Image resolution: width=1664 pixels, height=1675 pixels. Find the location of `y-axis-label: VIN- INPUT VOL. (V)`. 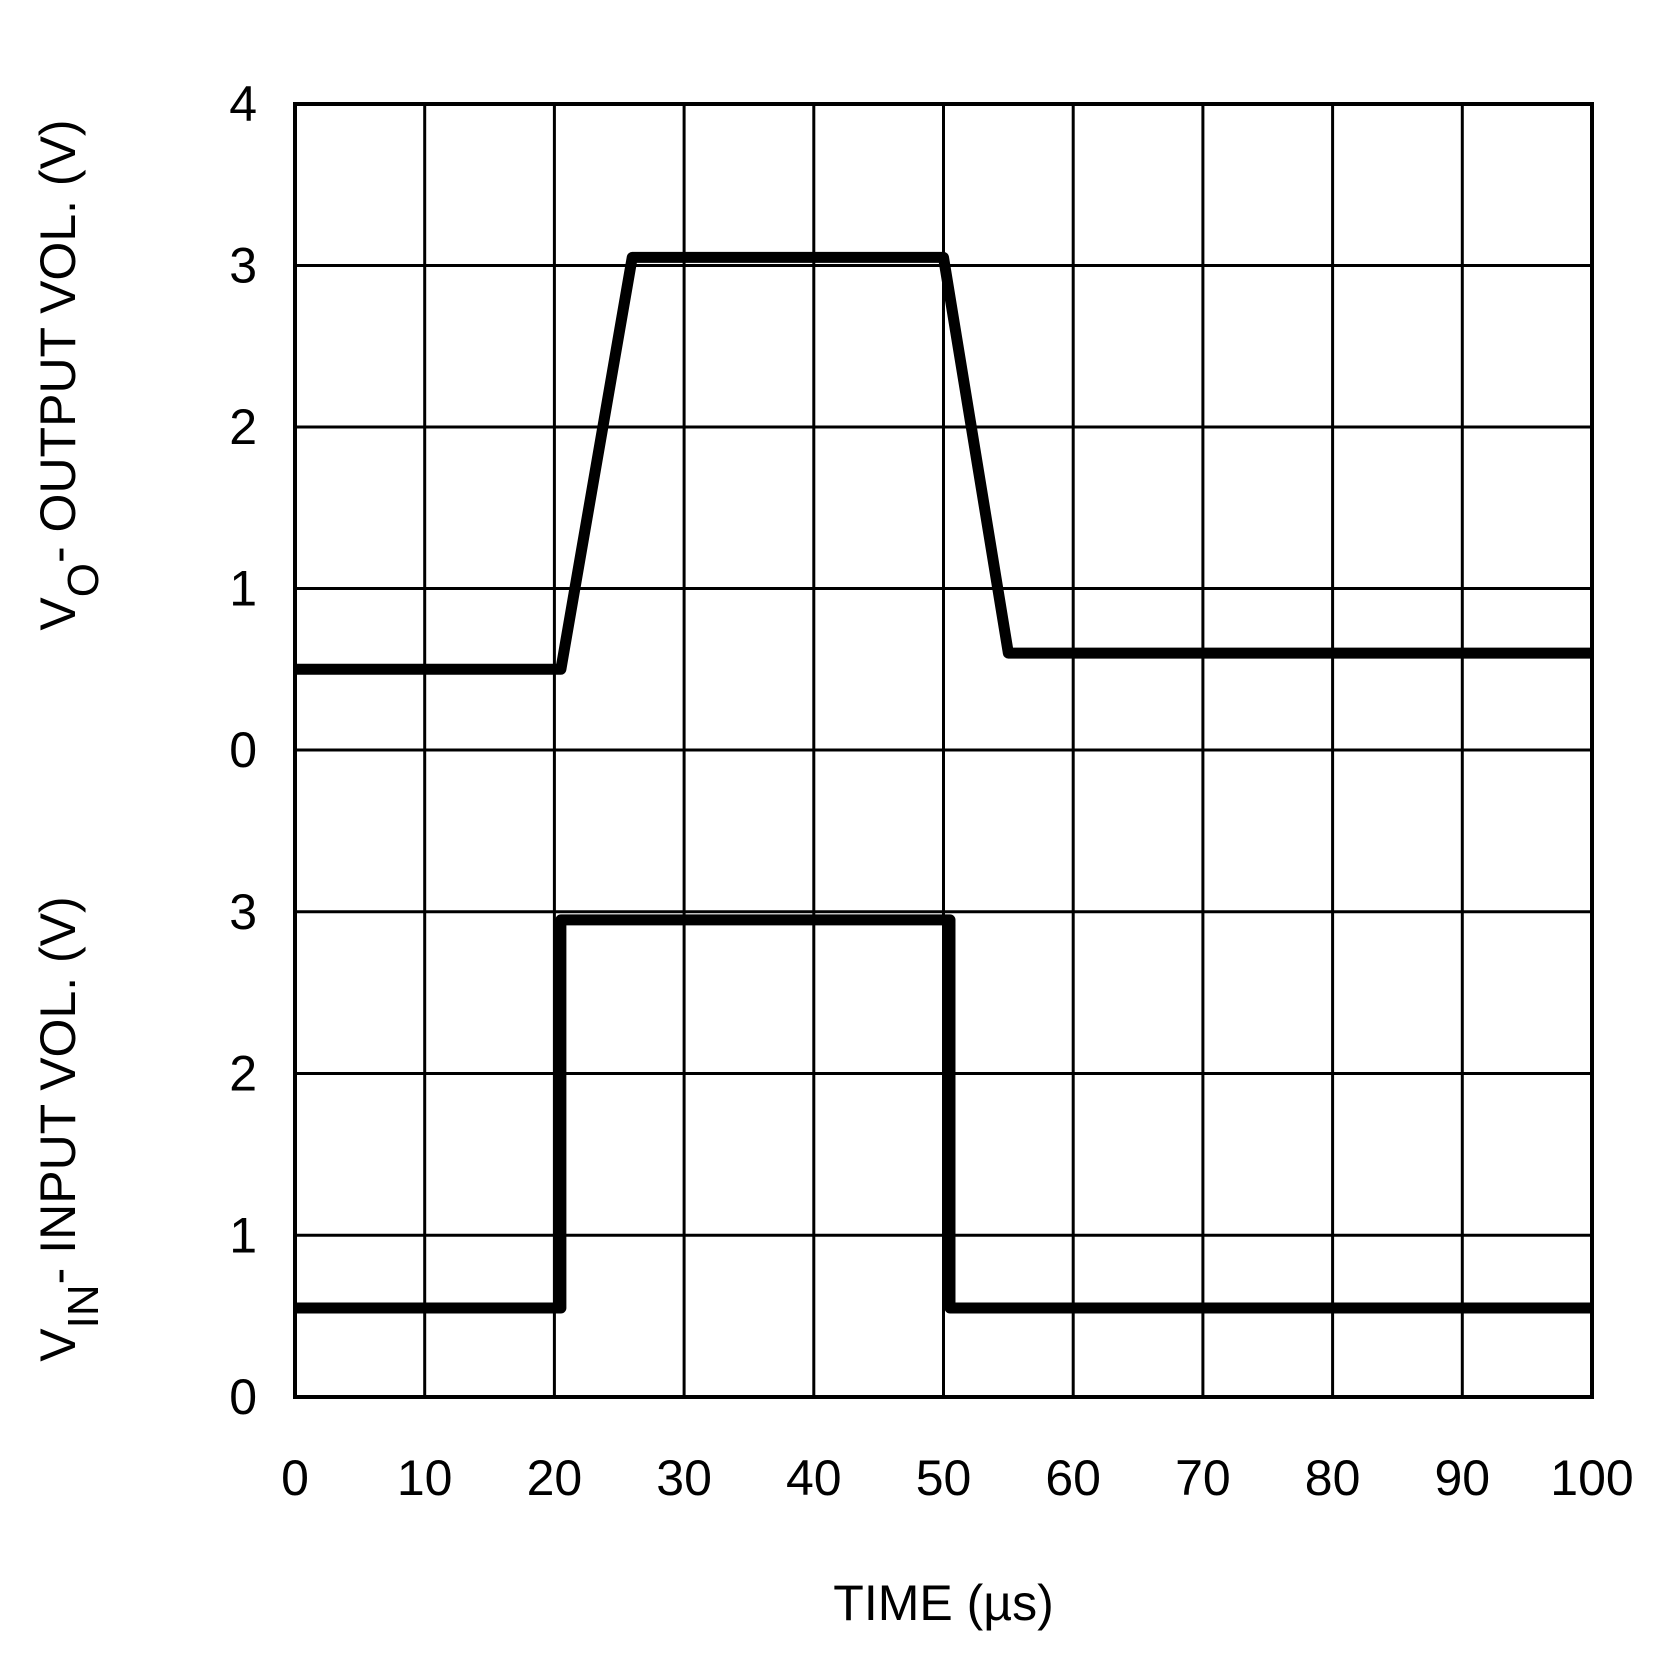

y-axis-label: VIN- INPUT VOL. (V) is located at coordinates (69, 1128).